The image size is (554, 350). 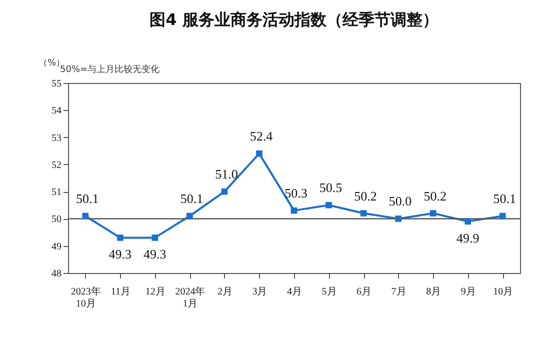 What do you see at coordinates (57, 111) in the screenshot?
I see `y-tick-label: 54` at bounding box center [57, 111].